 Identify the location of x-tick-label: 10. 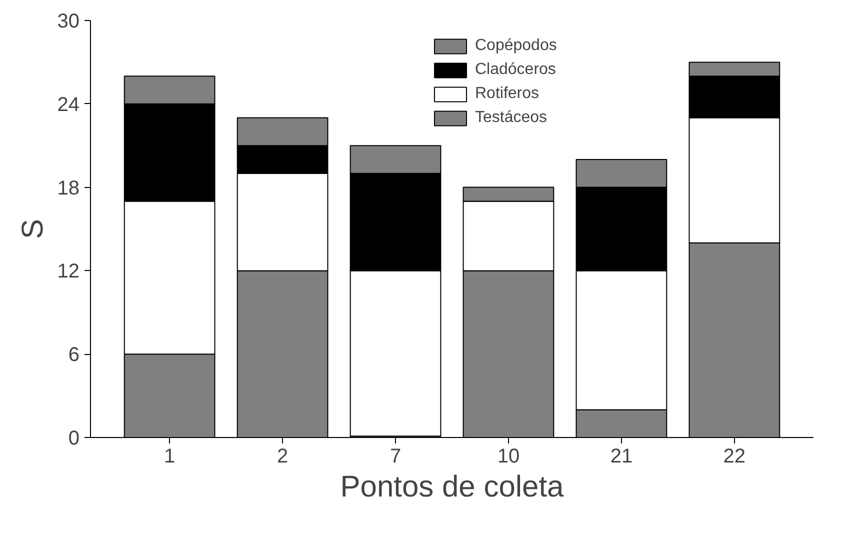
(508, 457).